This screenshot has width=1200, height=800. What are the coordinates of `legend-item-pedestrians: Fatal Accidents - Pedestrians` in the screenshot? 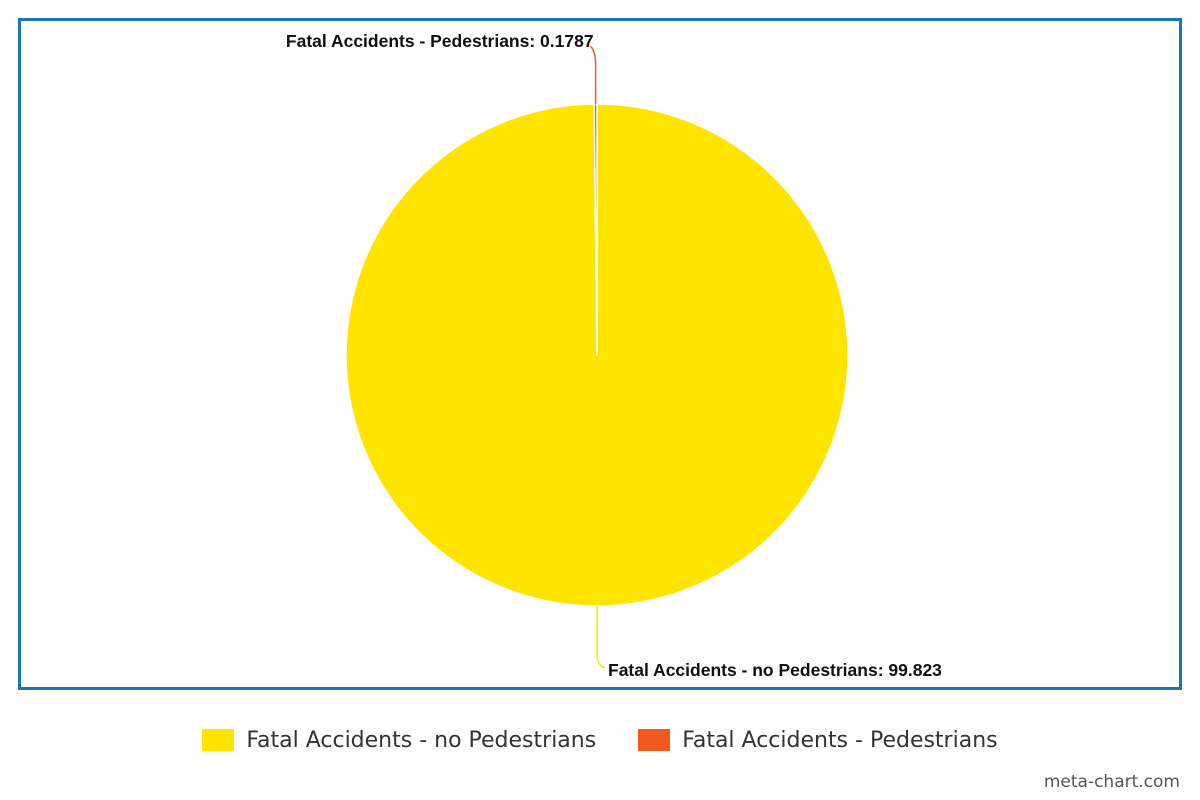 It's located at (818, 740).